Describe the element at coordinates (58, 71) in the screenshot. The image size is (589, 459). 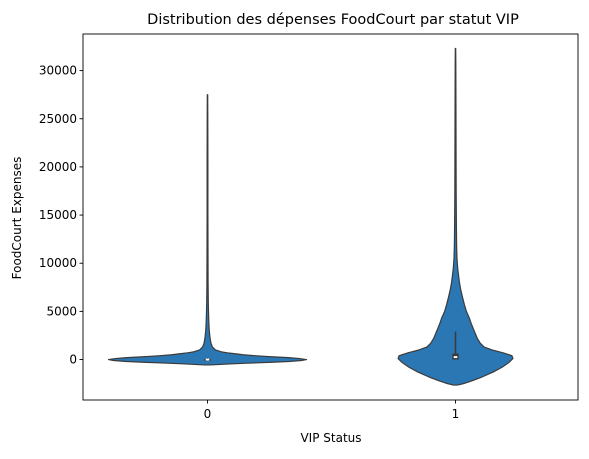
I see `y-tick-label: 30000` at that location.